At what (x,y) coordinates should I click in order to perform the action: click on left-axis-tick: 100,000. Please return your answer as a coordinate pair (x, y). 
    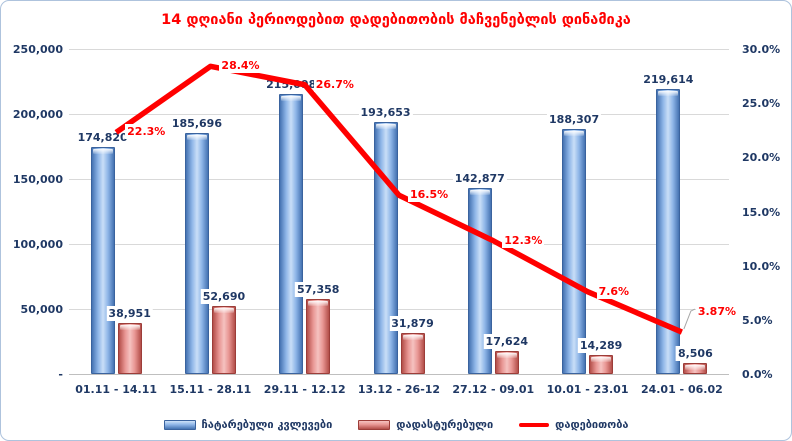
    Looking at the image, I should click on (37, 244).